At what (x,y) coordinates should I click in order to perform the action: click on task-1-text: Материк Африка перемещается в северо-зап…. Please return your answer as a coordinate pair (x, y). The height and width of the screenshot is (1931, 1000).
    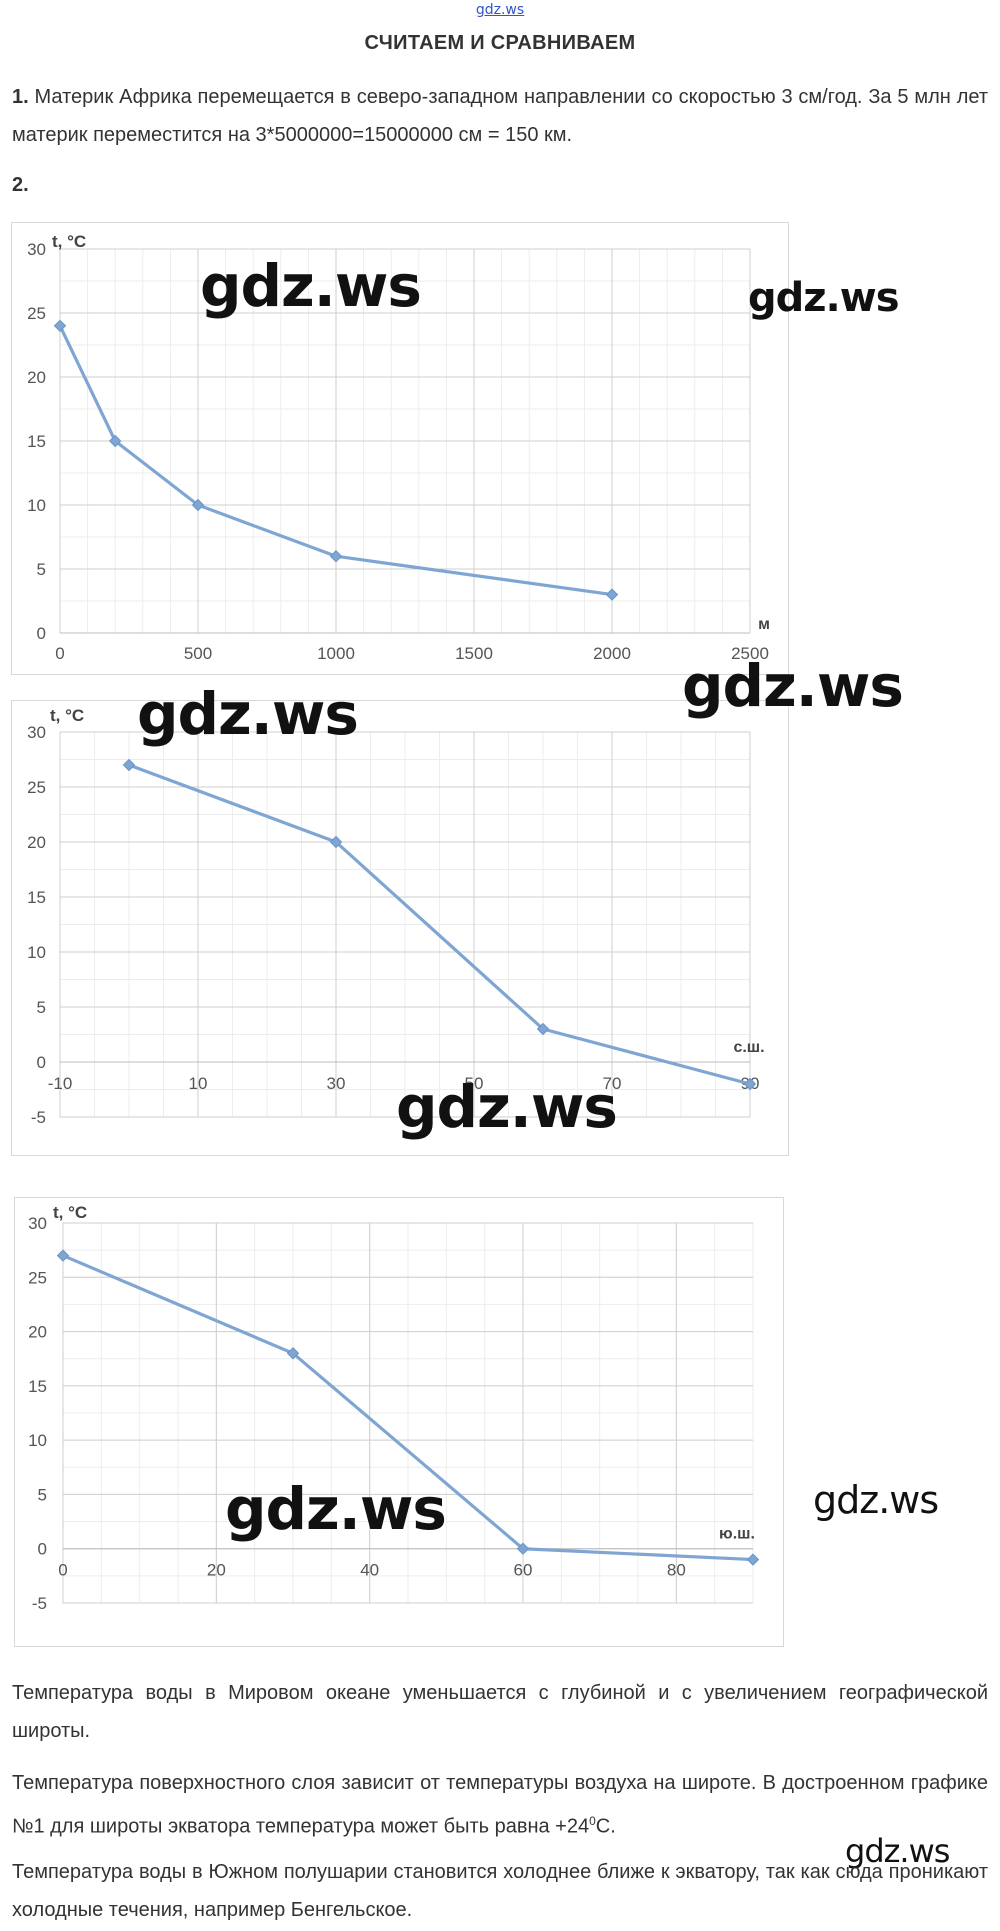
    Looking at the image, I should click on (500, 116).